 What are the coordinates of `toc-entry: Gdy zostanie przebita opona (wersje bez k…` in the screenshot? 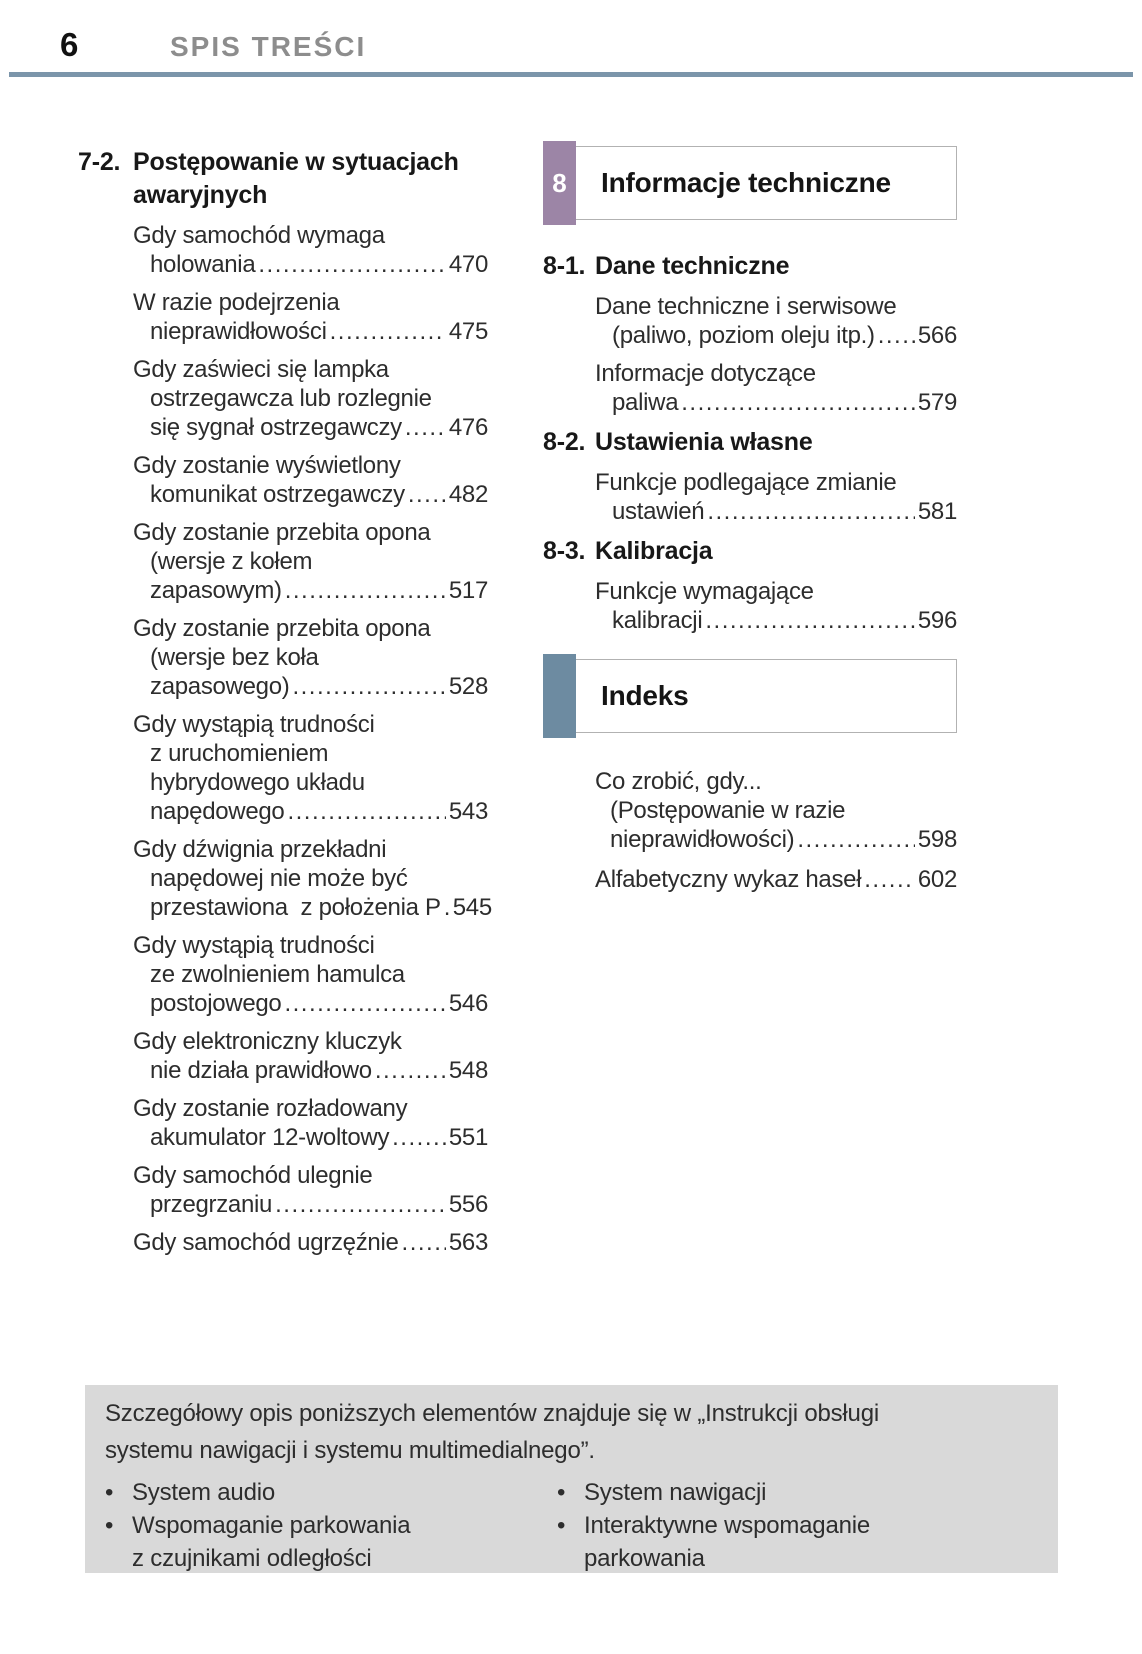 It's located at (310, 657).